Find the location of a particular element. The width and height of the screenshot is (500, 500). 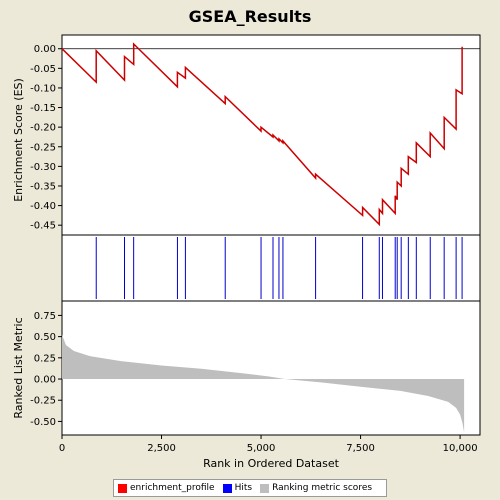

legend-swatch-hits is located at coordinates (227, 488).